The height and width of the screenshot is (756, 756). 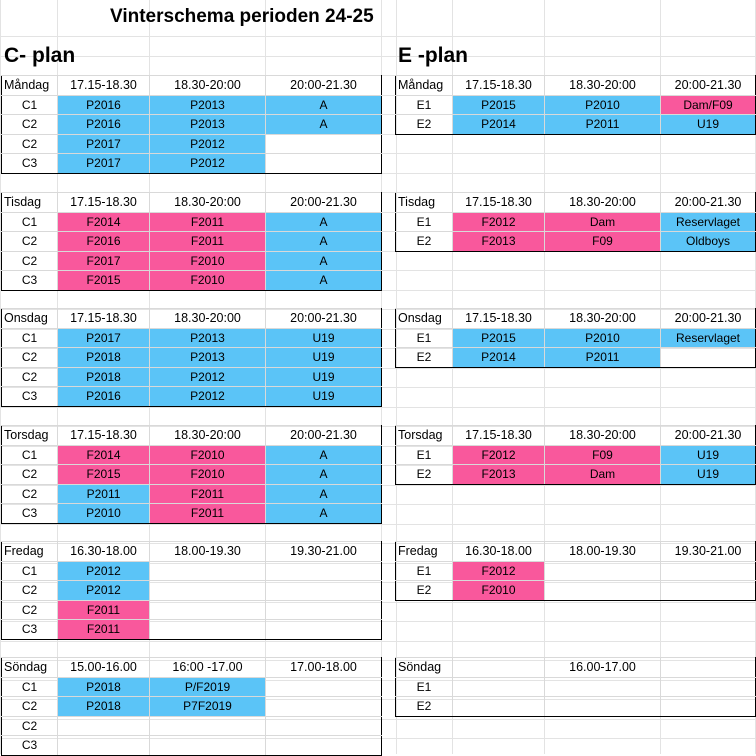 What do you see at coordinates (207, 706) in the screenshot?
I see `team-cell: P7F2019` at bounding box center [207, 706].